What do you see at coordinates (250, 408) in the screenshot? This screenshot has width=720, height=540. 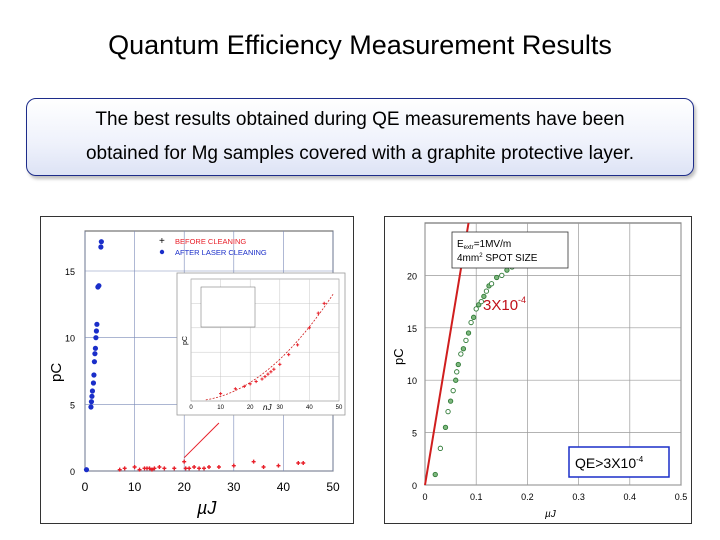 I see `inset-x-tick-label: 20` at bounding box center [250, 408].